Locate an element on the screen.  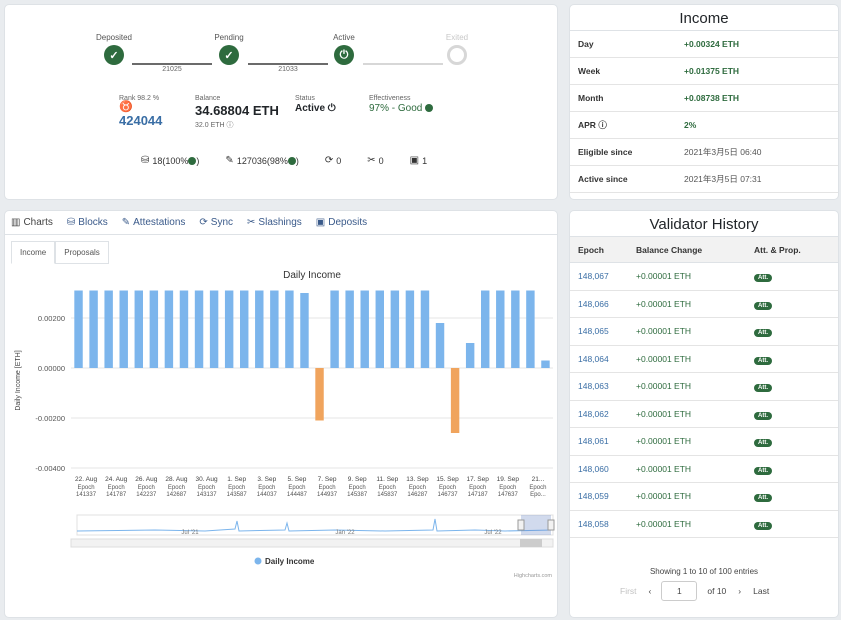
effective-balance: 32.0 ETH is located at coordinates (210, 125).